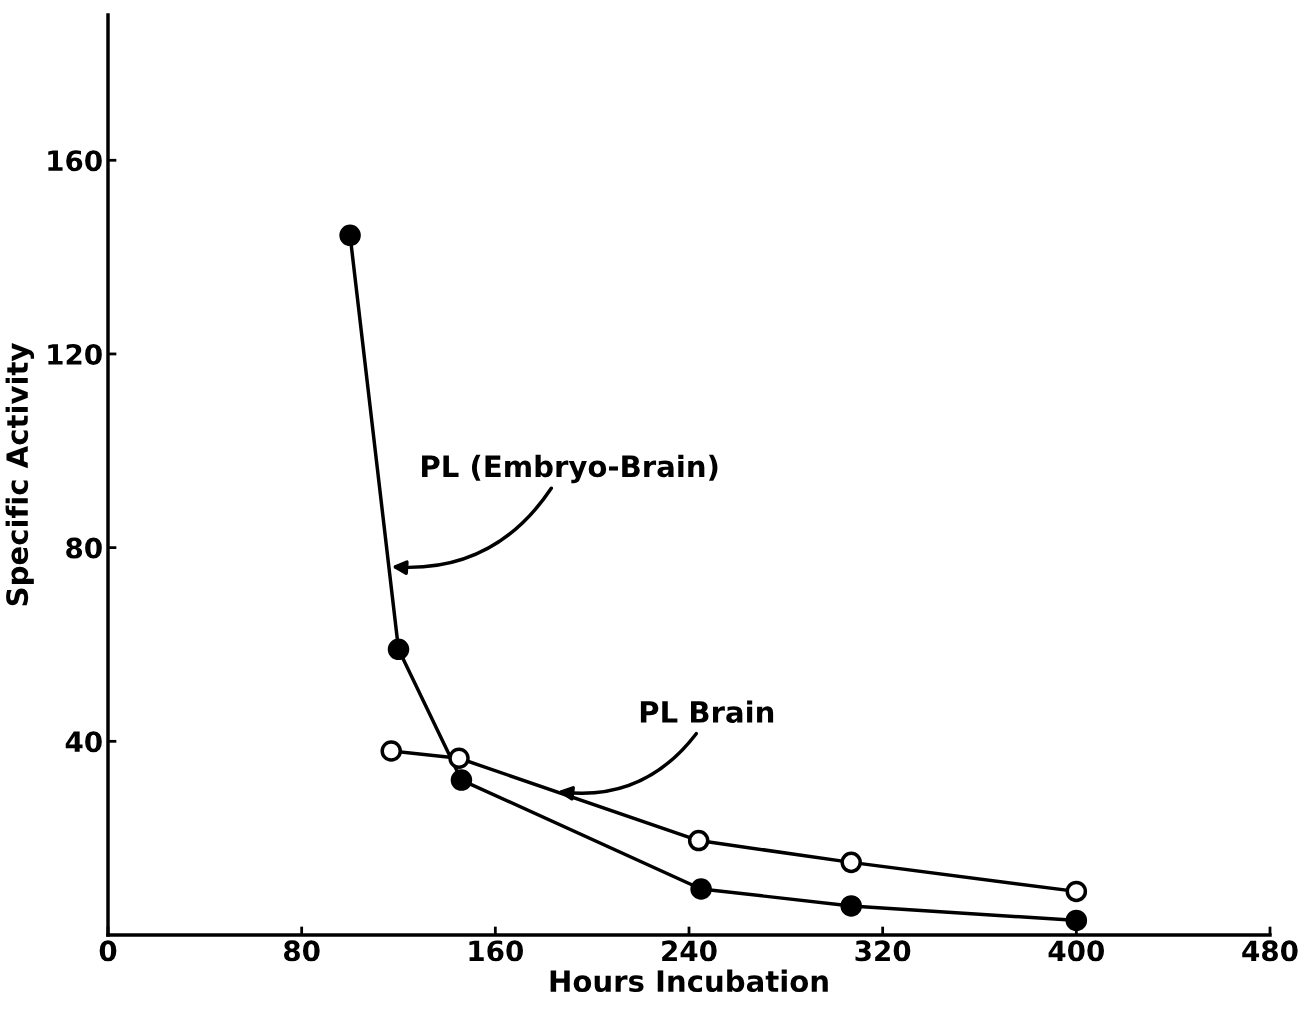 The height and width of the screenshot is (1015, 1306). Describe the element at coordinates (707, 712) in the screenshot. I see `text: PL Brain` at that location.